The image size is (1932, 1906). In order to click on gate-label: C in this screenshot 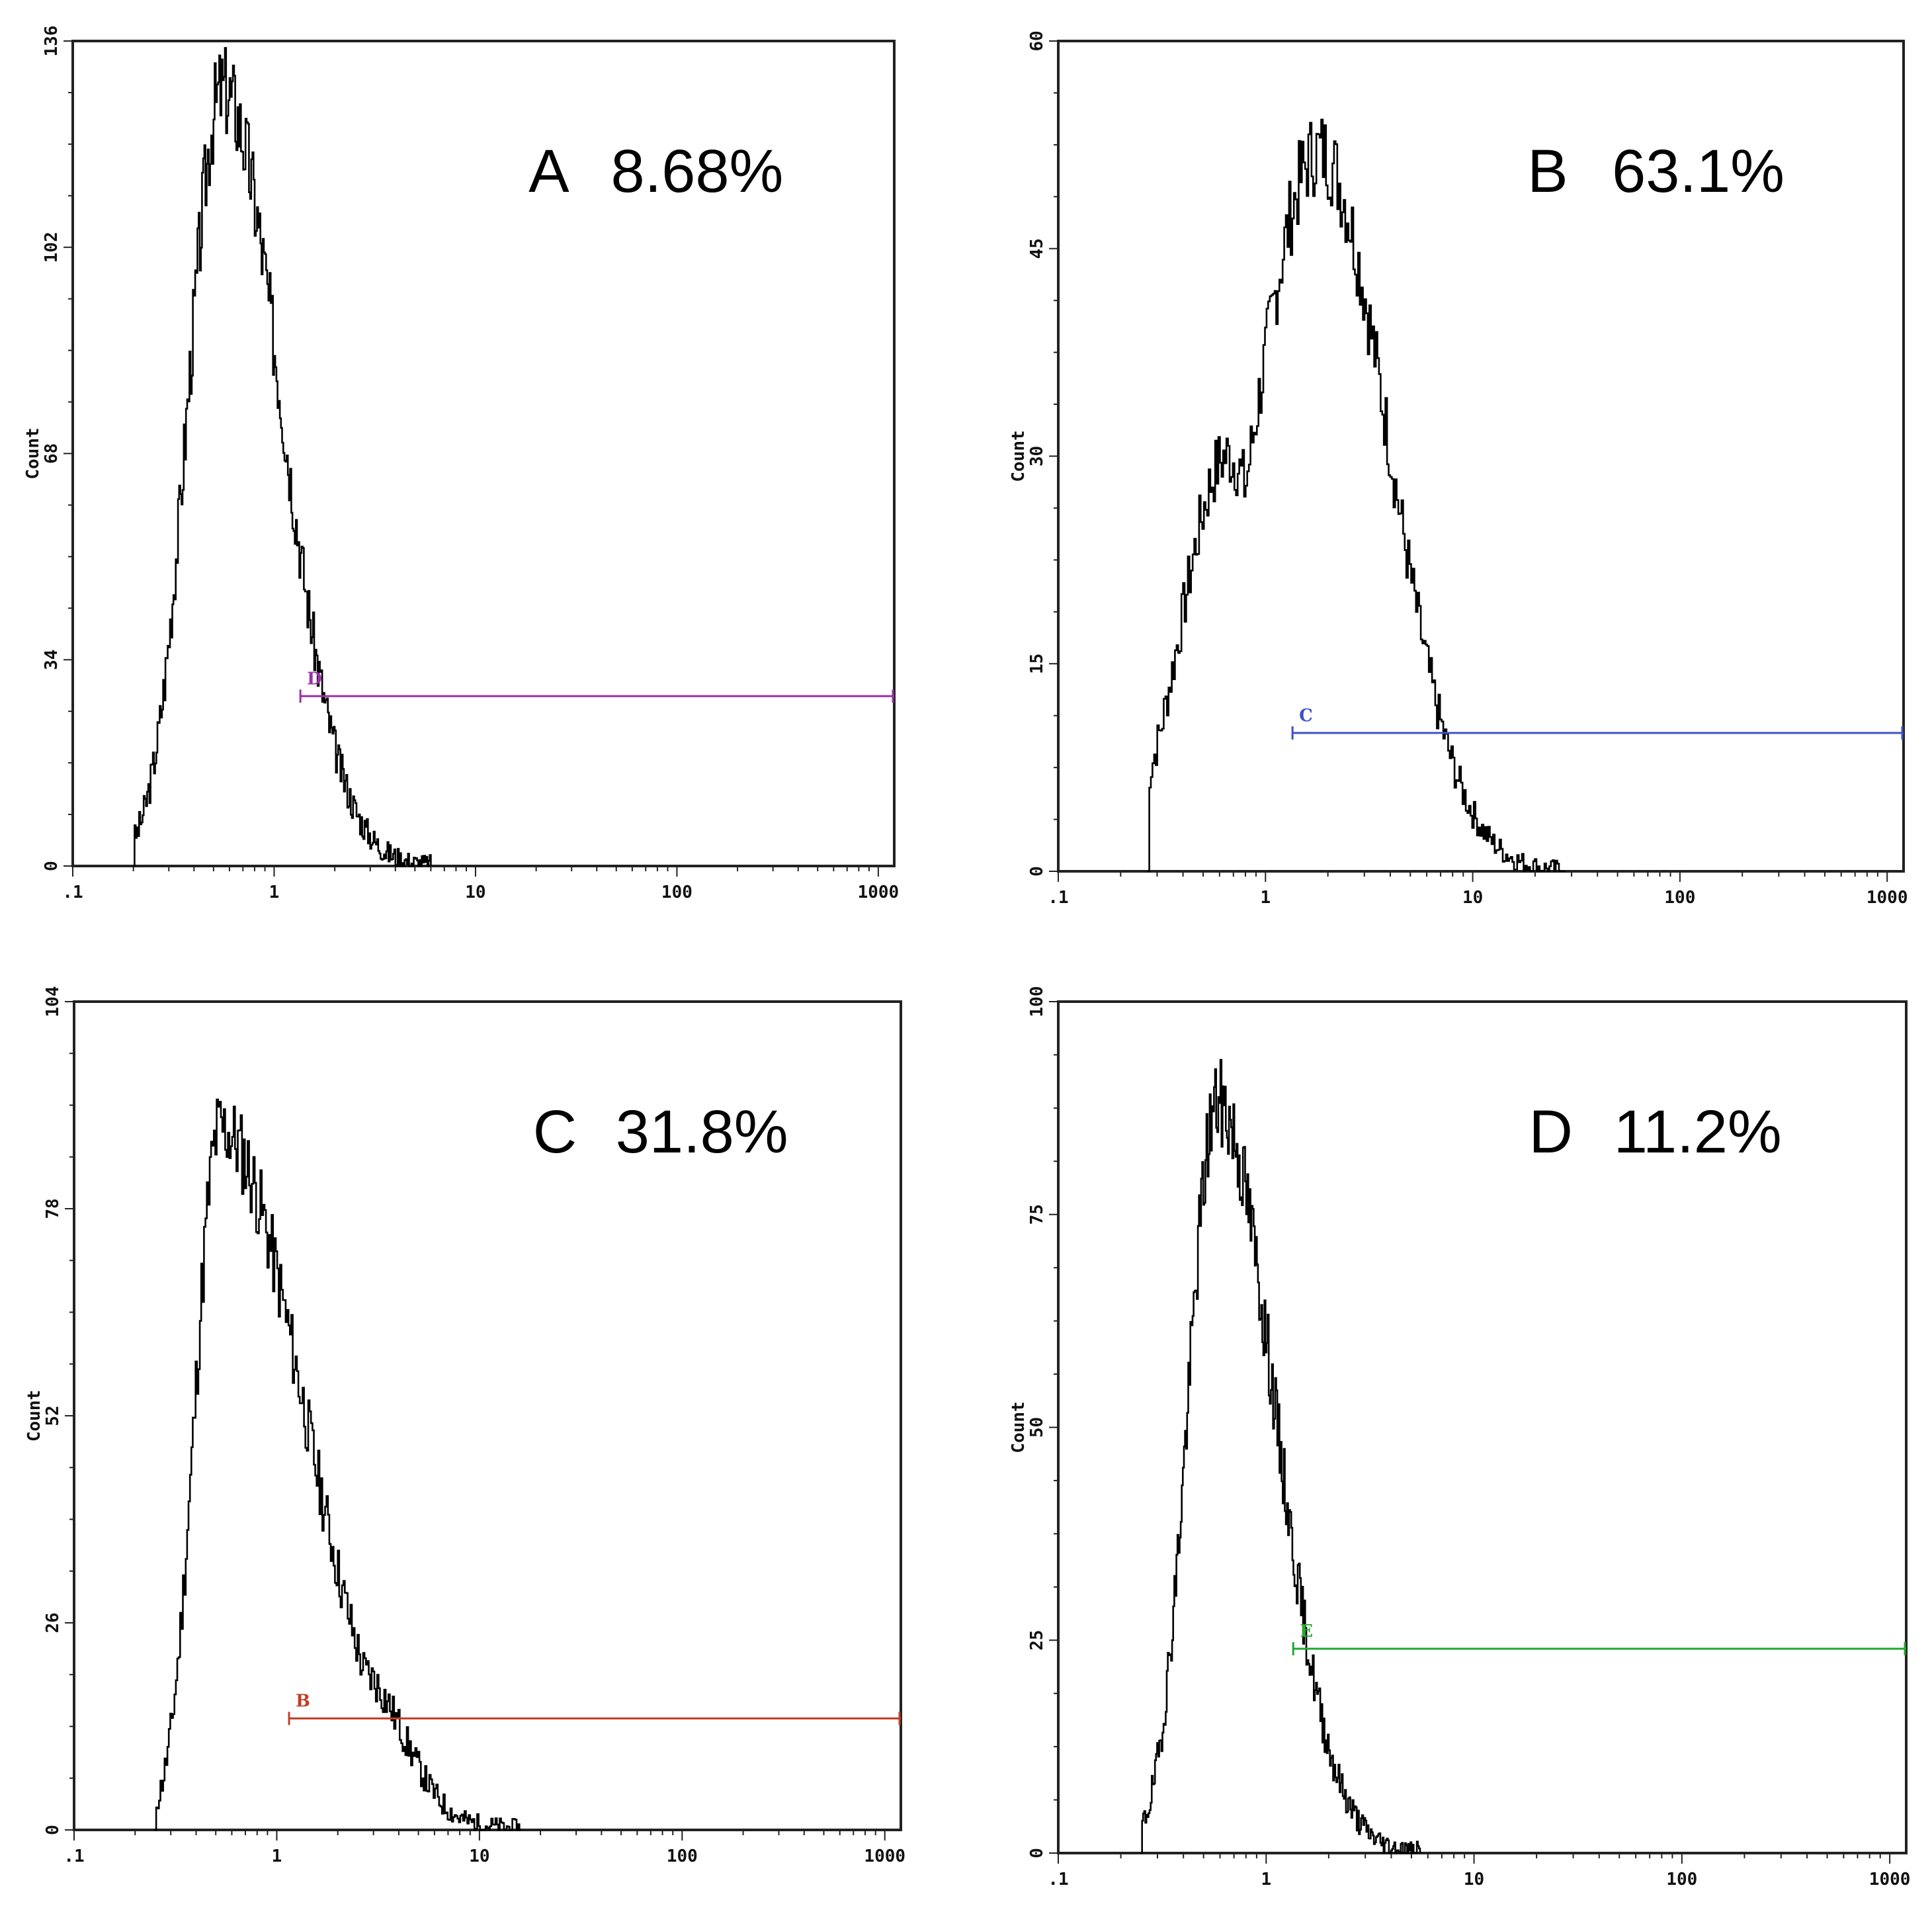, I will do `click(1306, 716)`.